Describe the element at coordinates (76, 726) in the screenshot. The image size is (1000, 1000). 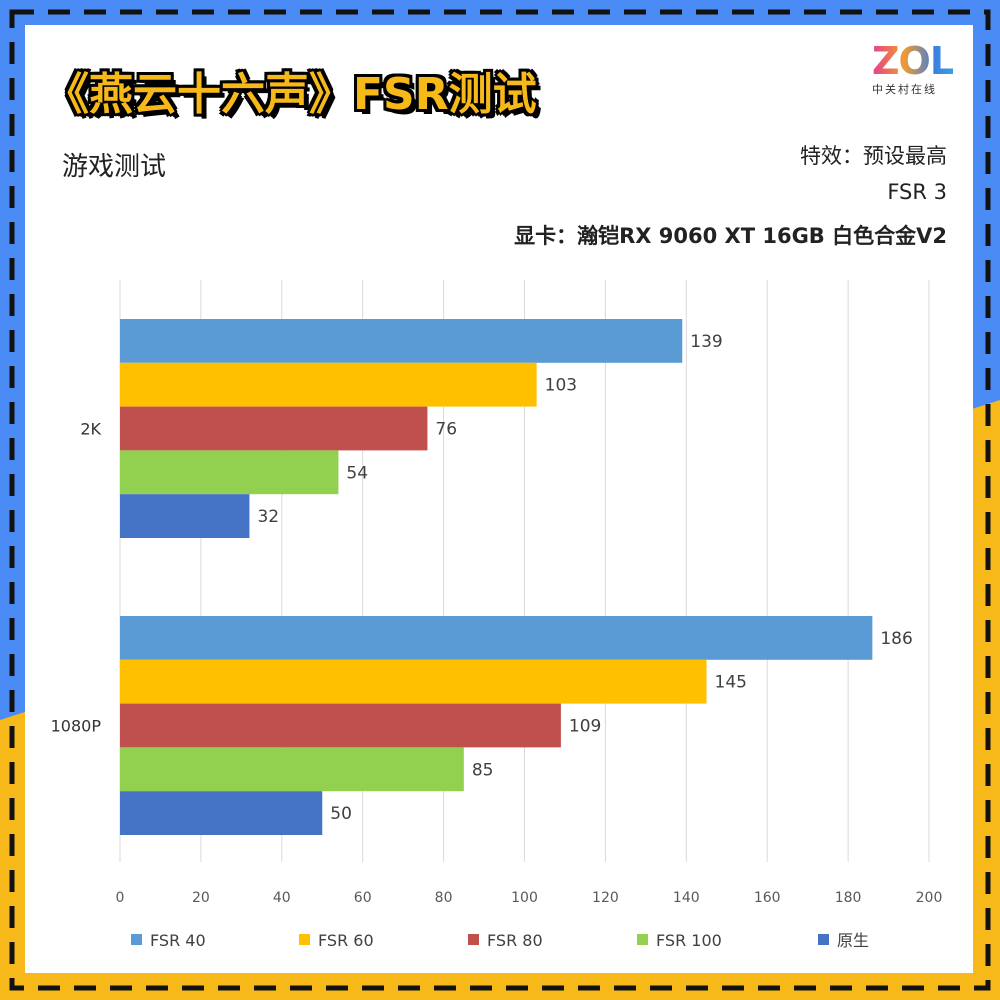
I see `category-label: 1080P` at that location.